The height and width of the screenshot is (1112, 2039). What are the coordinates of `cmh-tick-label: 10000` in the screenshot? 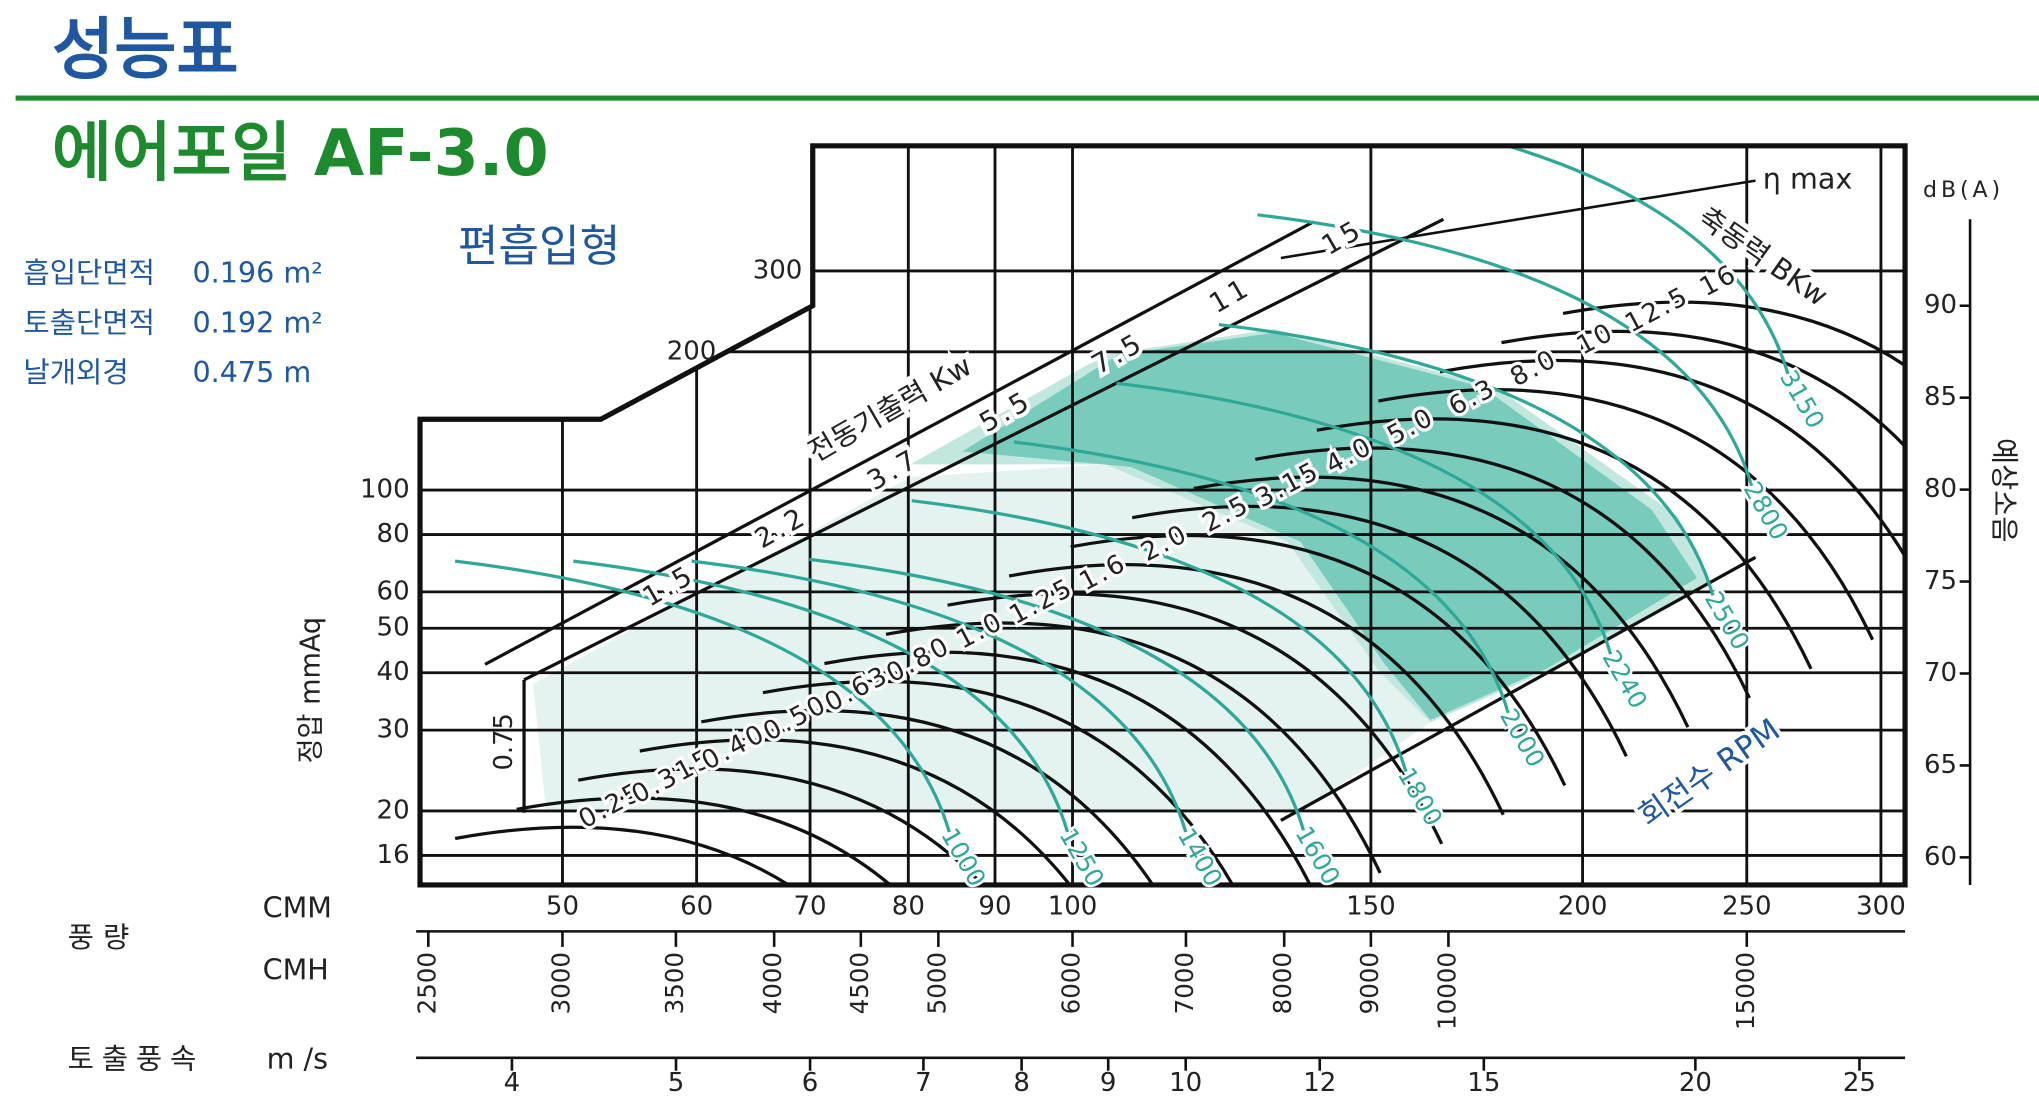 It's located at (1446, 991).